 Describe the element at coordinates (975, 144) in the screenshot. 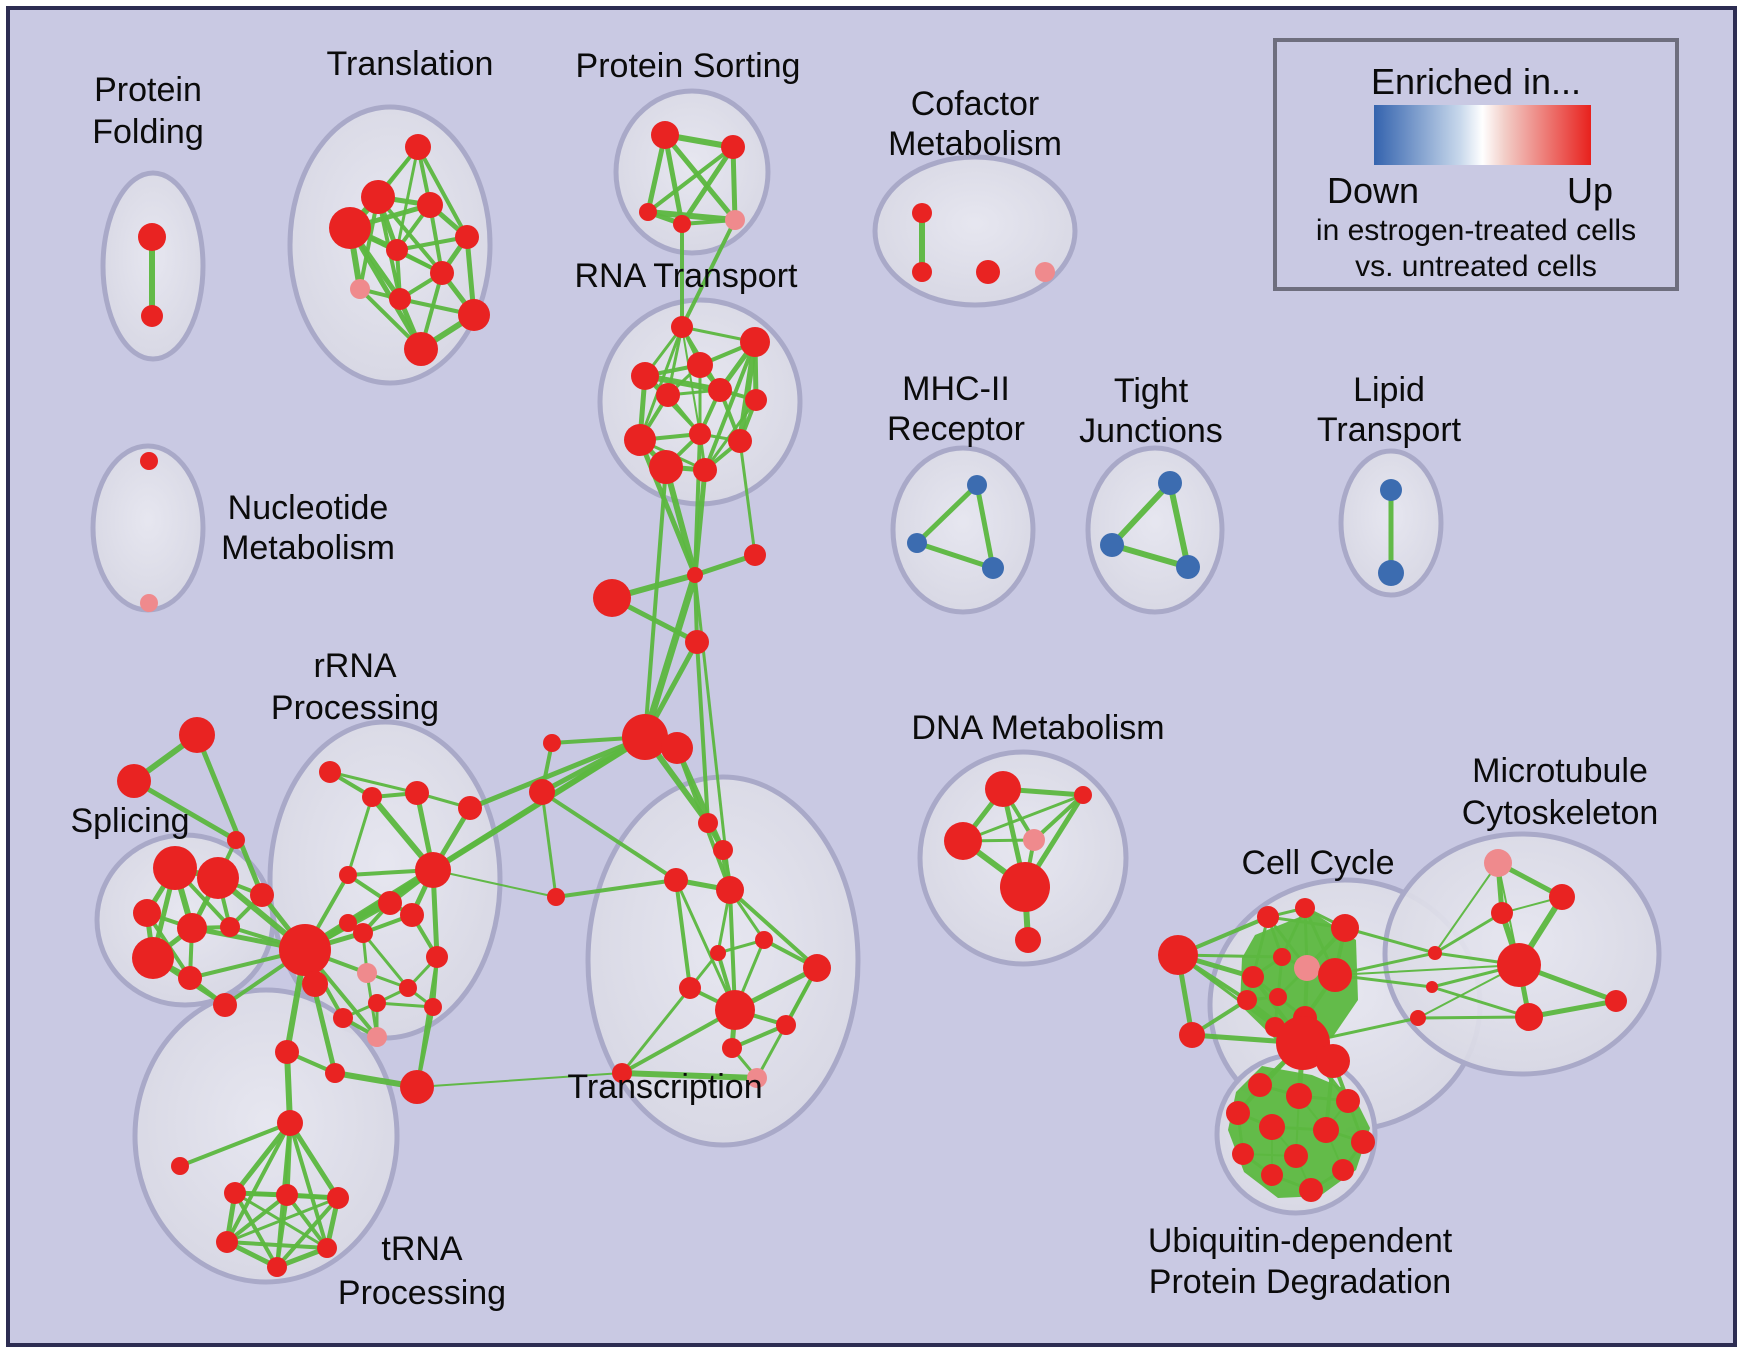

I see `cluster-label-cofactor-metabolism: Metabolism` at that location.